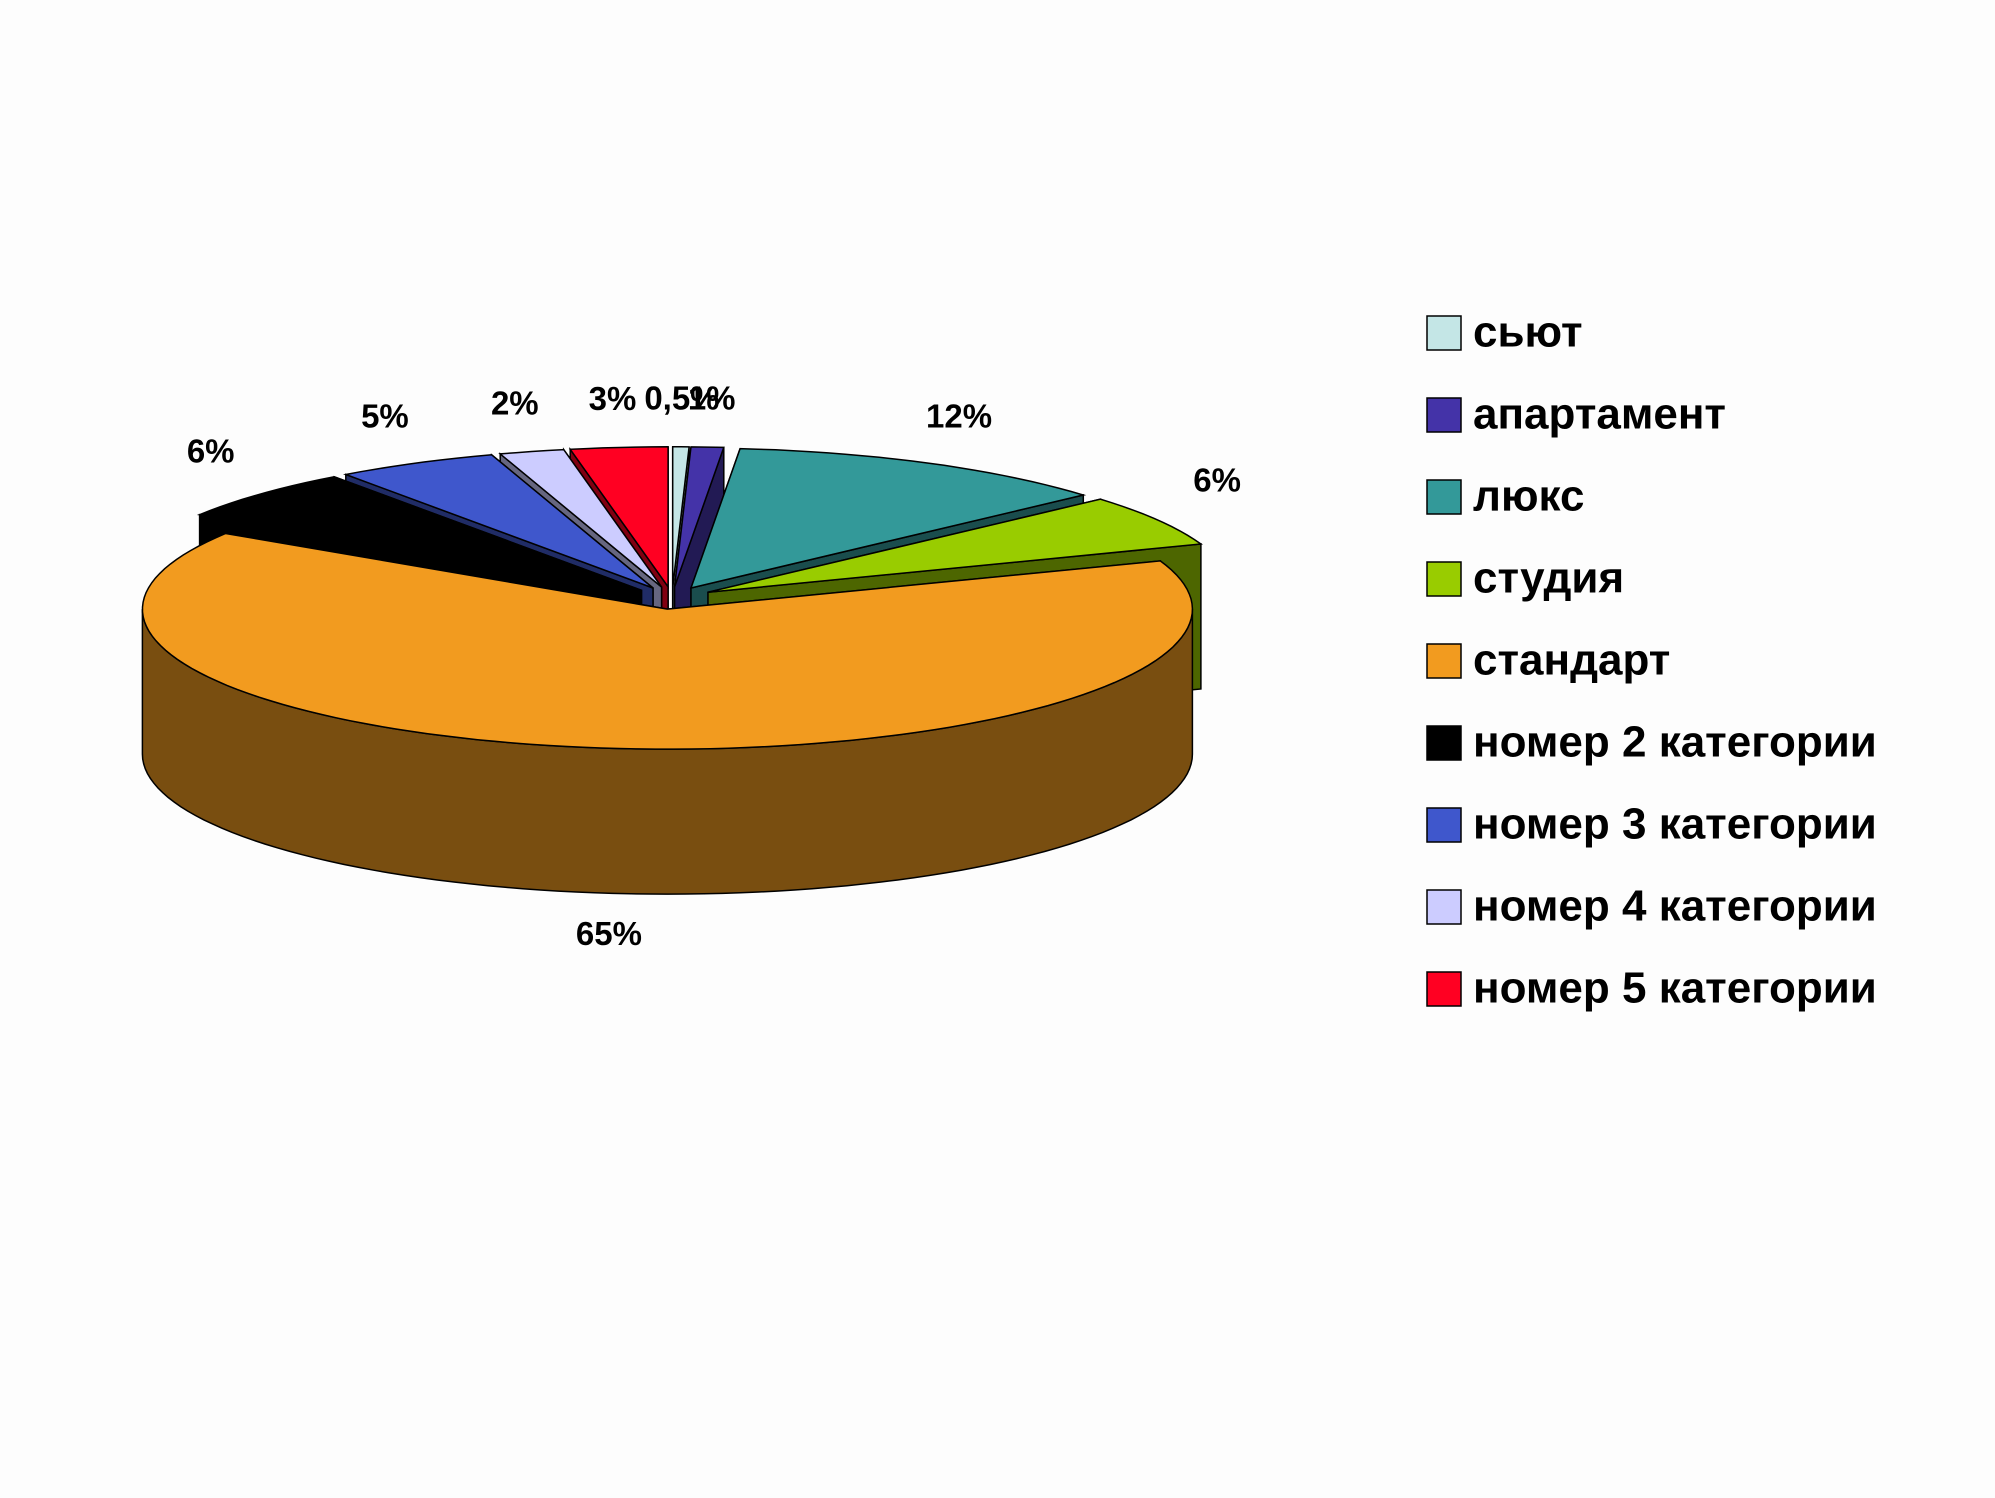  What do you see at coordinates (959, 416) in the screenshot?
I see `data-label: 12%` at bounding box center [959, 416].